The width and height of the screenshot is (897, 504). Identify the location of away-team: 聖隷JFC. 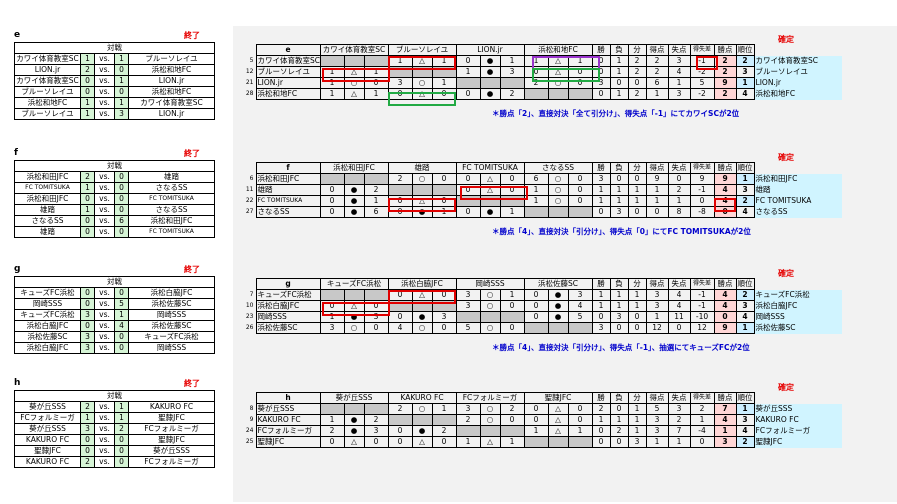
(171, 440).